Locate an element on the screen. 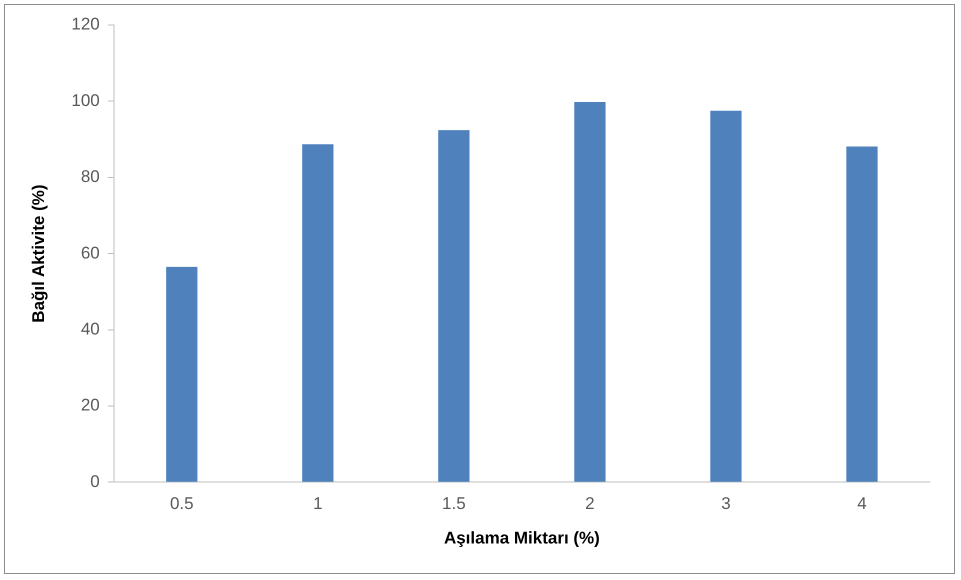  x-tick-label: 2 is located at coordinates (590, 504).